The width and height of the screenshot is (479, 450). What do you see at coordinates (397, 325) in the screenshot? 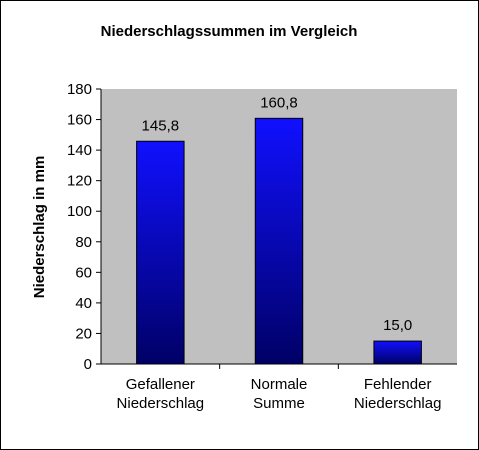
I see `data-label: 15,0` at bounding box center [397, 325].